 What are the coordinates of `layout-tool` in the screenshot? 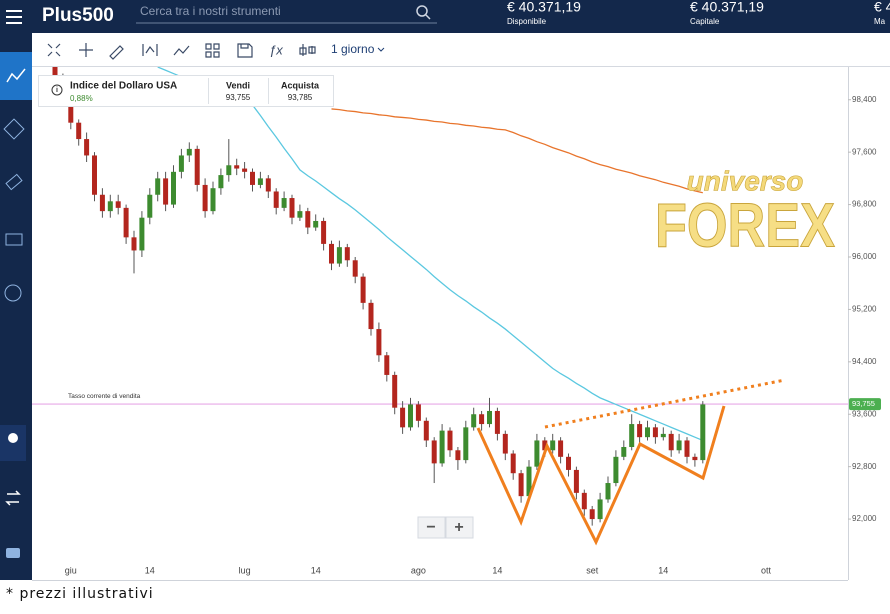 It's located at (212, 50).